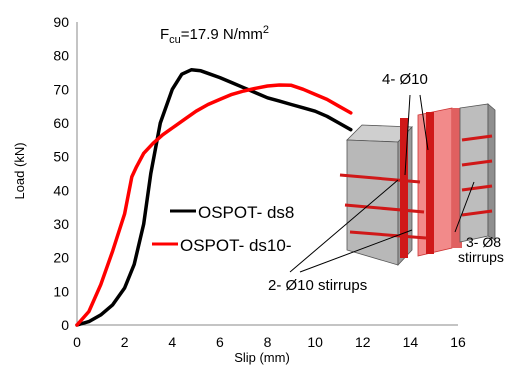 The height and width of the screenshot is (374, 515). What do you see at coordinates (457, 178) in the screenshot?
I see `steel-plate-edge` at bounding box center [457, 178].